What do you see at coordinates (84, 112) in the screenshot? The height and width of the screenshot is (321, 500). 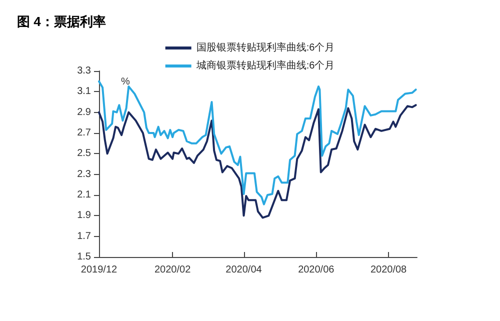 I see `y-tick-label: 2.9` at bounding box center [84, 112].